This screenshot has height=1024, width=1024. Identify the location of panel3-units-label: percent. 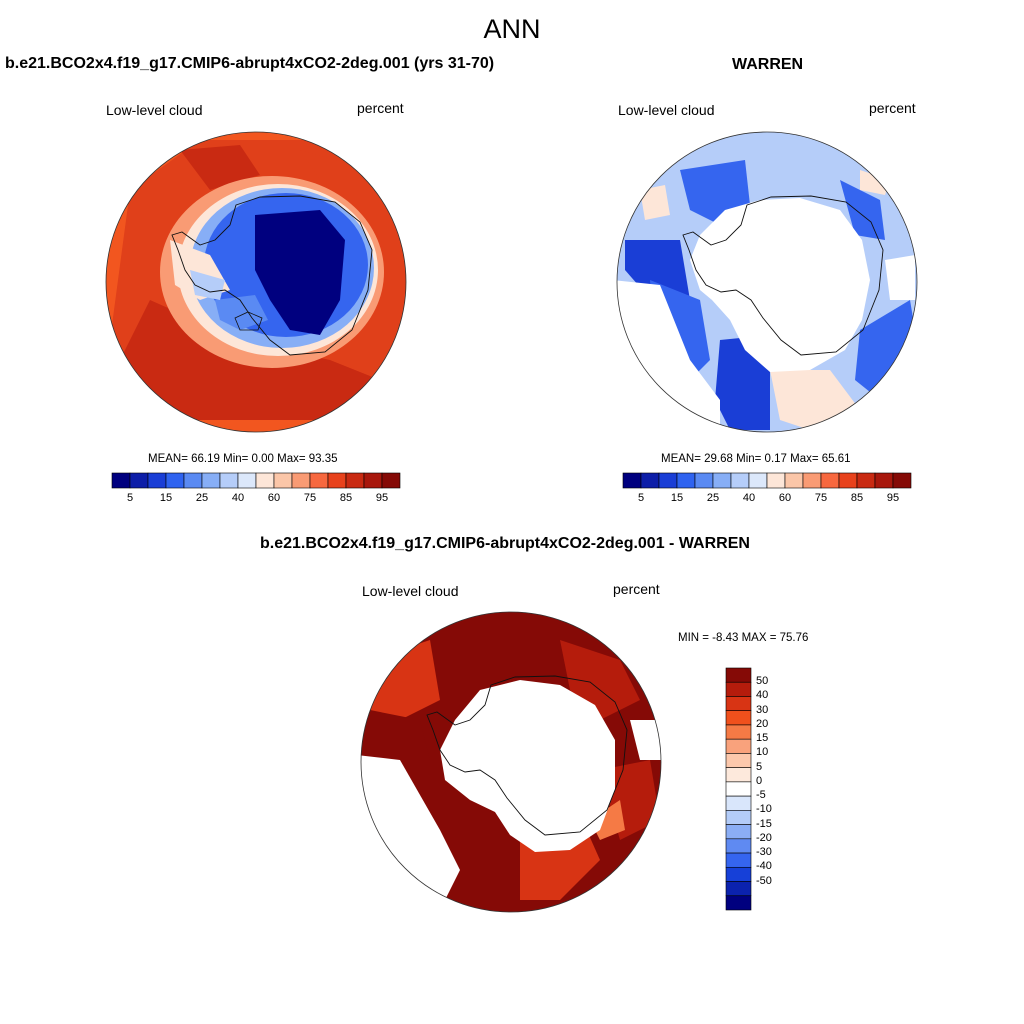
(636, 589).